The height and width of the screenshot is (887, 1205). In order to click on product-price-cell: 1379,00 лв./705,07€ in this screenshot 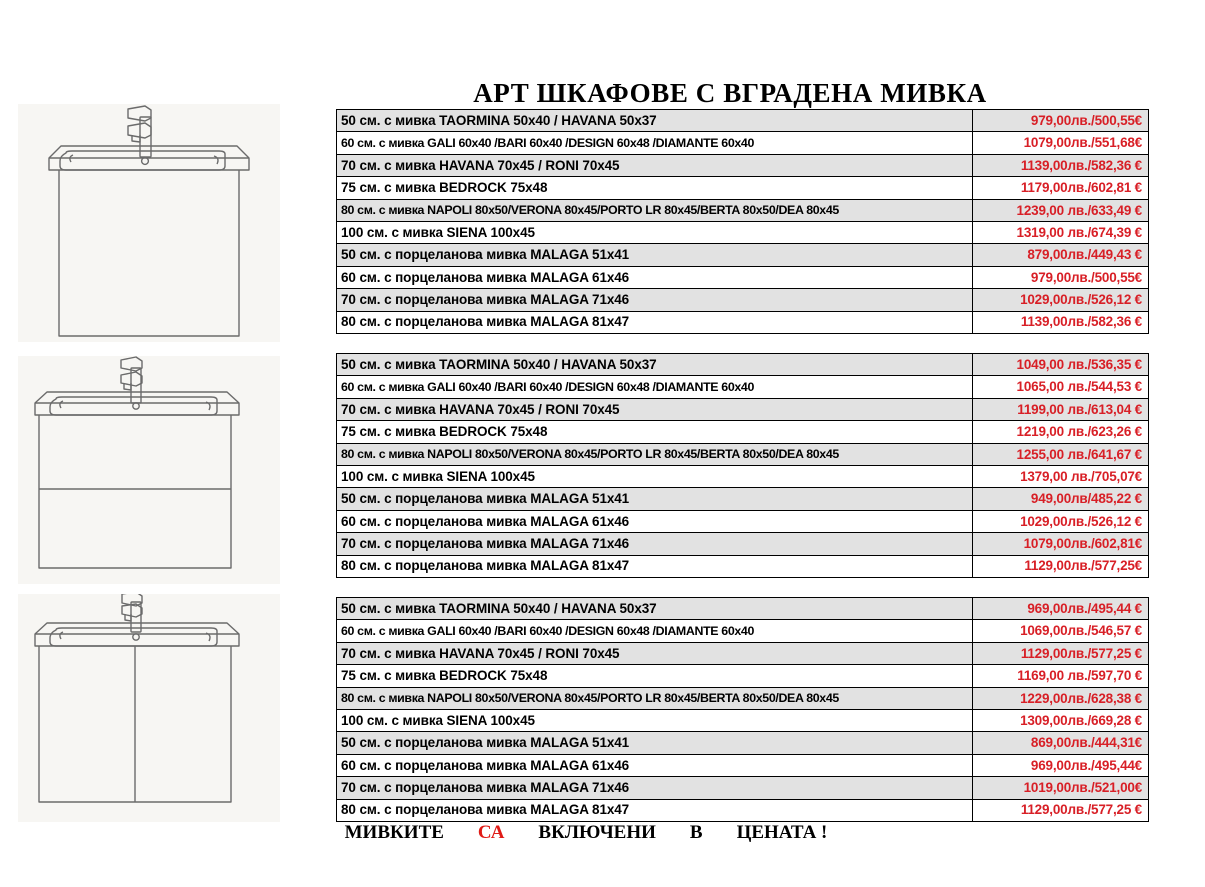, I will do `click(1060, 476)`.